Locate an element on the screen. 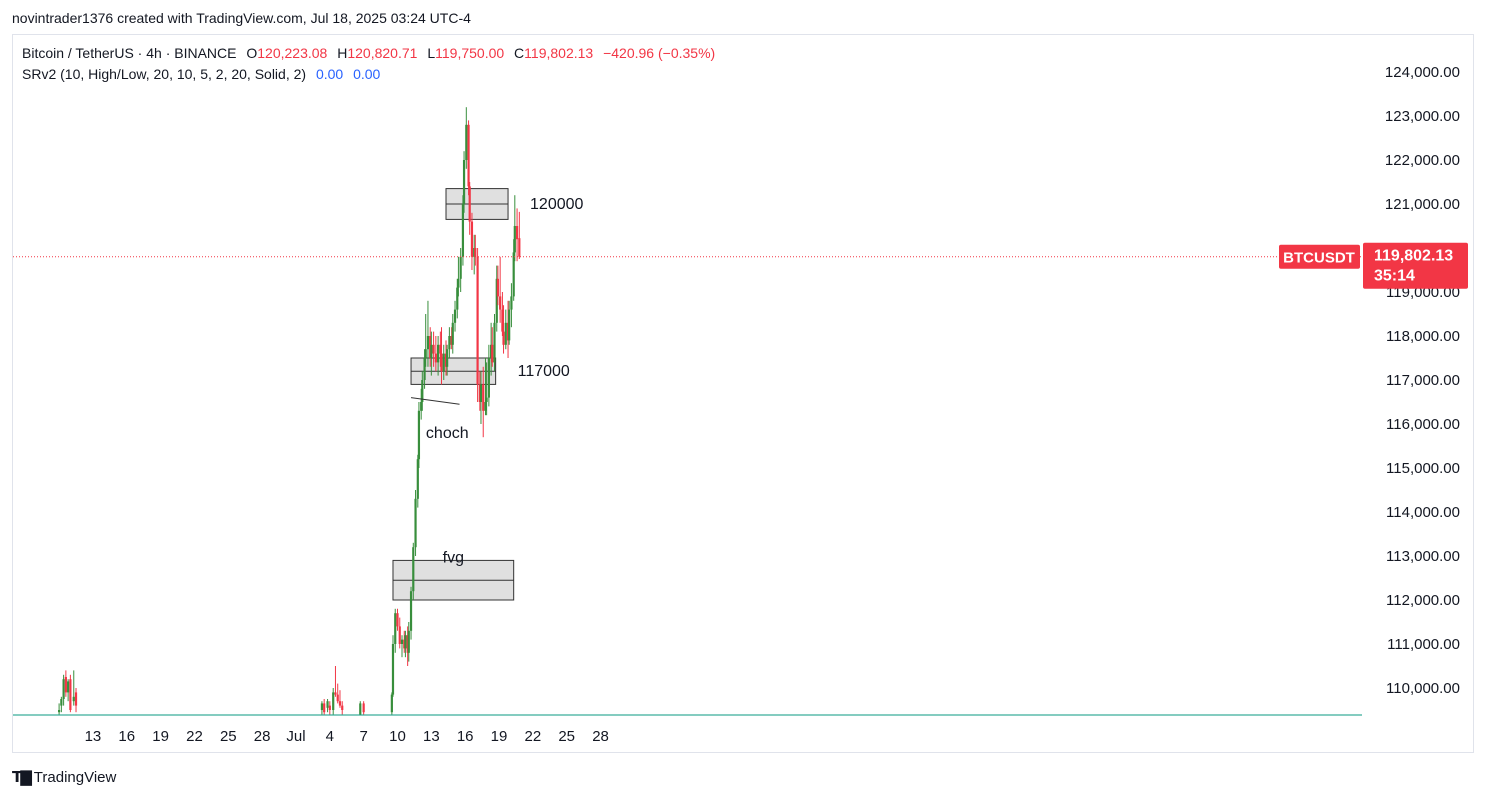 Image resolution: width=1487 pixels, height=799 pixels. price-tag is located at coordinates (1415, 265).